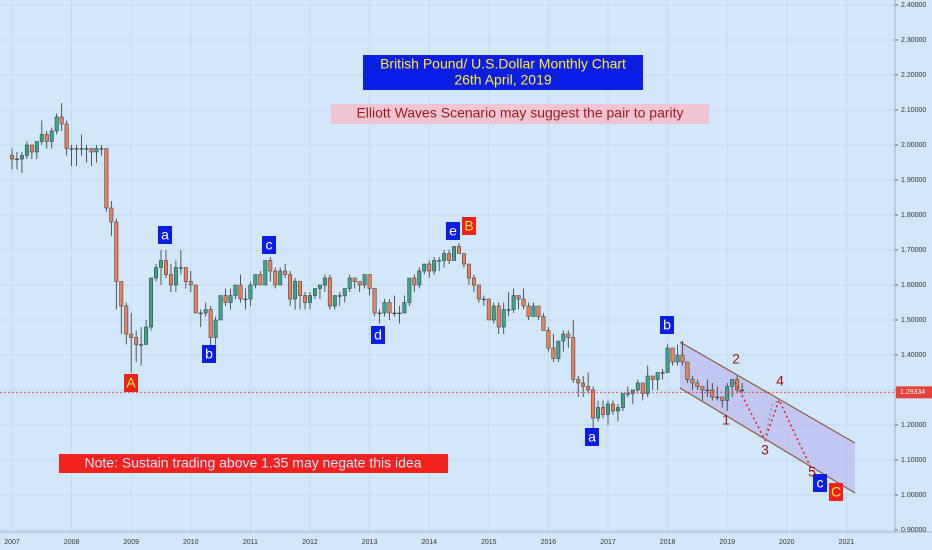 Image resolution: width=932 pixels, height=550 pixels. What do you see at coordinates (913, 355) in the screenshot?
I see `y-tick-label: 1.40000` at bounding box center [913, 355].